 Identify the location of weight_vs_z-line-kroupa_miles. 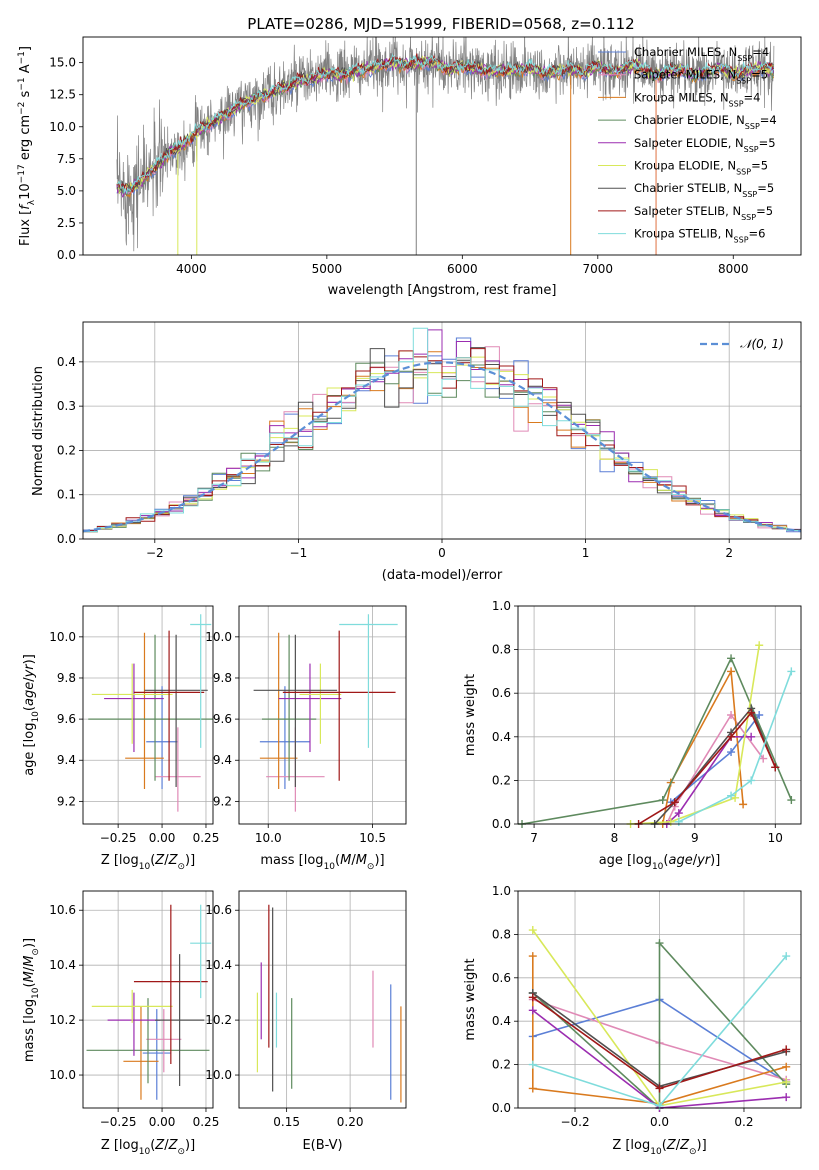
(659, 1030).